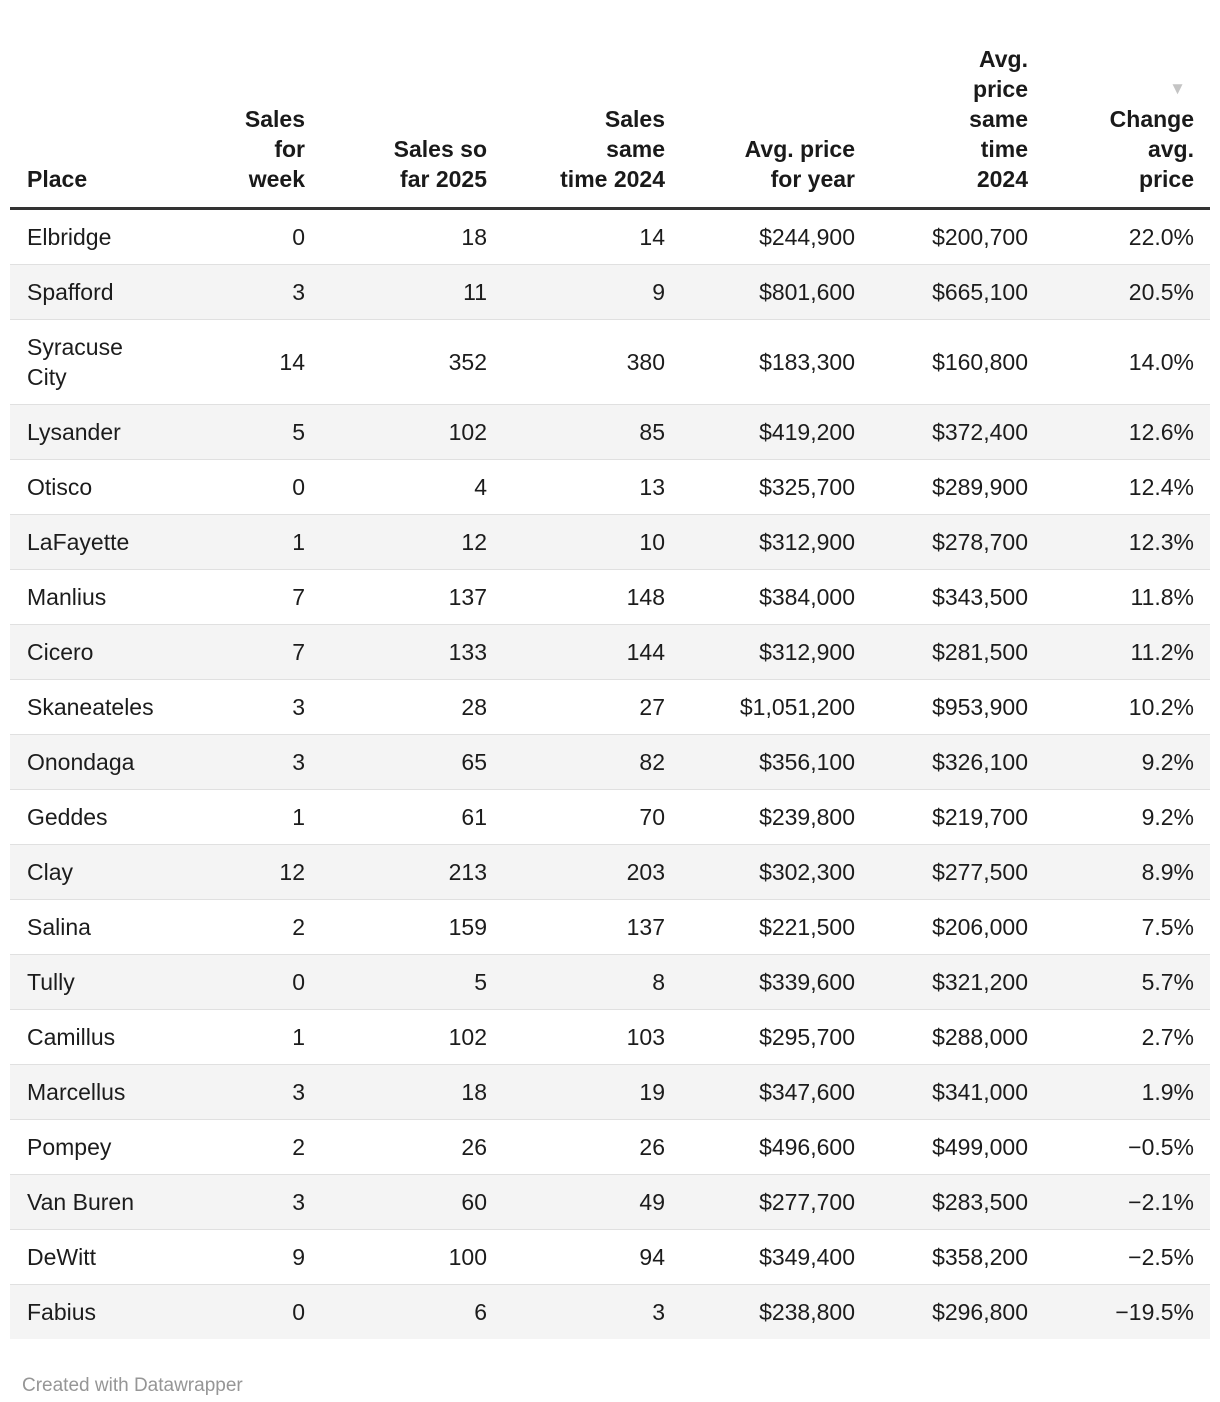 The height and width of the screenshot is (1402, 1220). What do you see at coordinates (652, 1257) in the screenshot?
I see `value-cell: 94` at bounding box center [652, 1257].